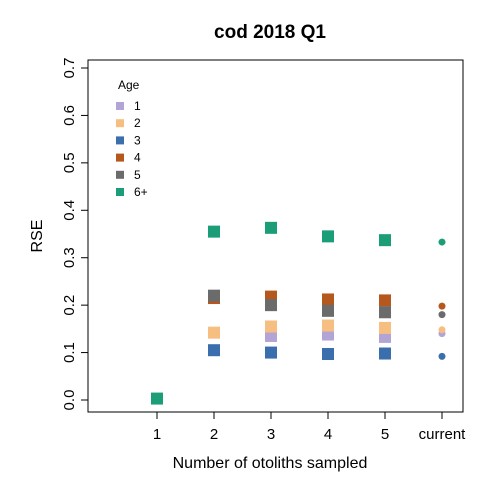 The width and height of the screenshot is (500, 500). Describe the element at coordinates (137, 123) in the screenshot. I see `legend-label: 2` at that location.